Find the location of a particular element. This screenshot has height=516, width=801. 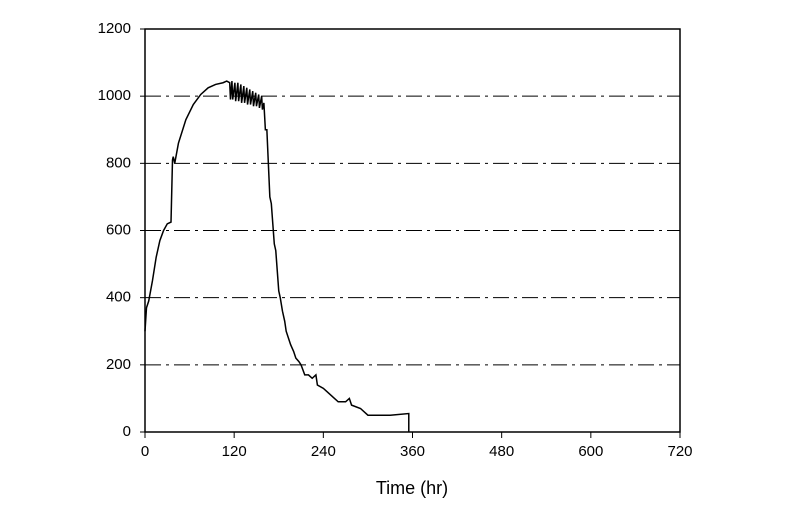

y-tick-label: 600 is located at coordinates (118, 229).